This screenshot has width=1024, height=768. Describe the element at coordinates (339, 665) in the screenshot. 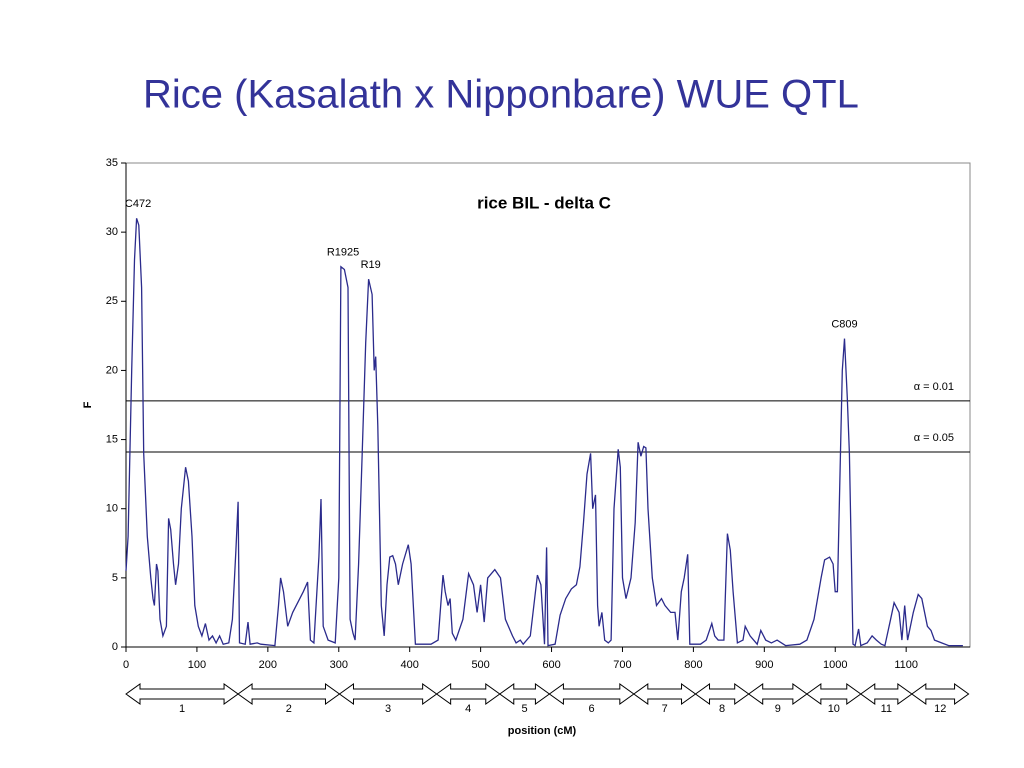

I see `x-tick-label: 300` at that location.